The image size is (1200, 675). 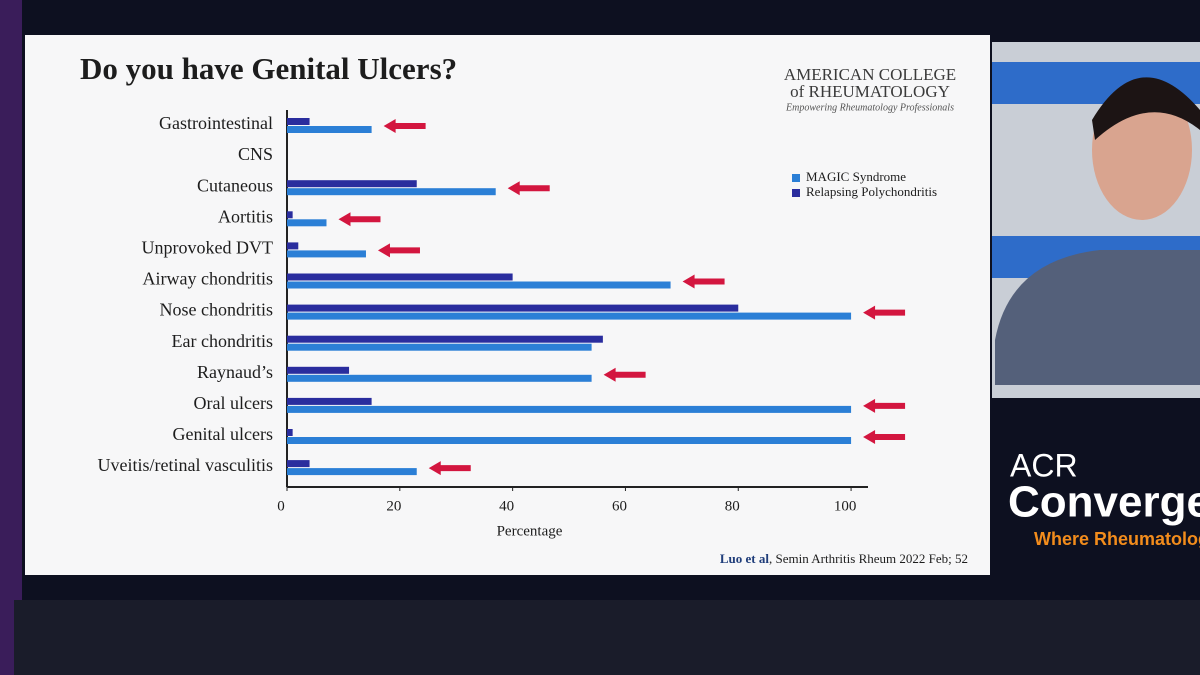 What do you see at coordinates (530, 531) in the screenshot?
I see `x-axis-label: Percentage` at bounding box center [530, 531].